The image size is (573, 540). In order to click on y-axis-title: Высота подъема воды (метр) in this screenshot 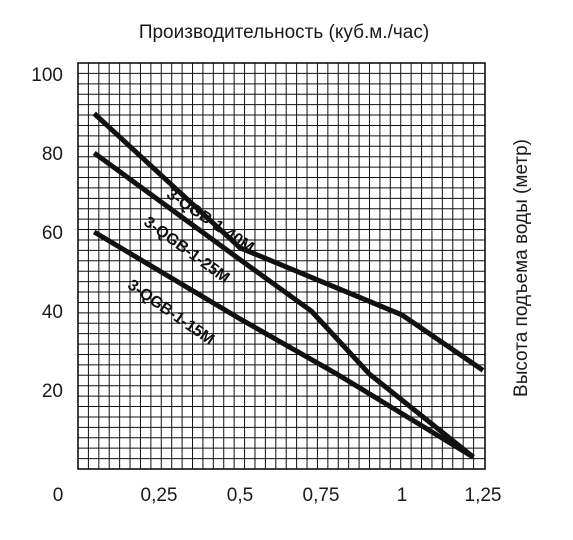, I will do `click(521, 268)`.